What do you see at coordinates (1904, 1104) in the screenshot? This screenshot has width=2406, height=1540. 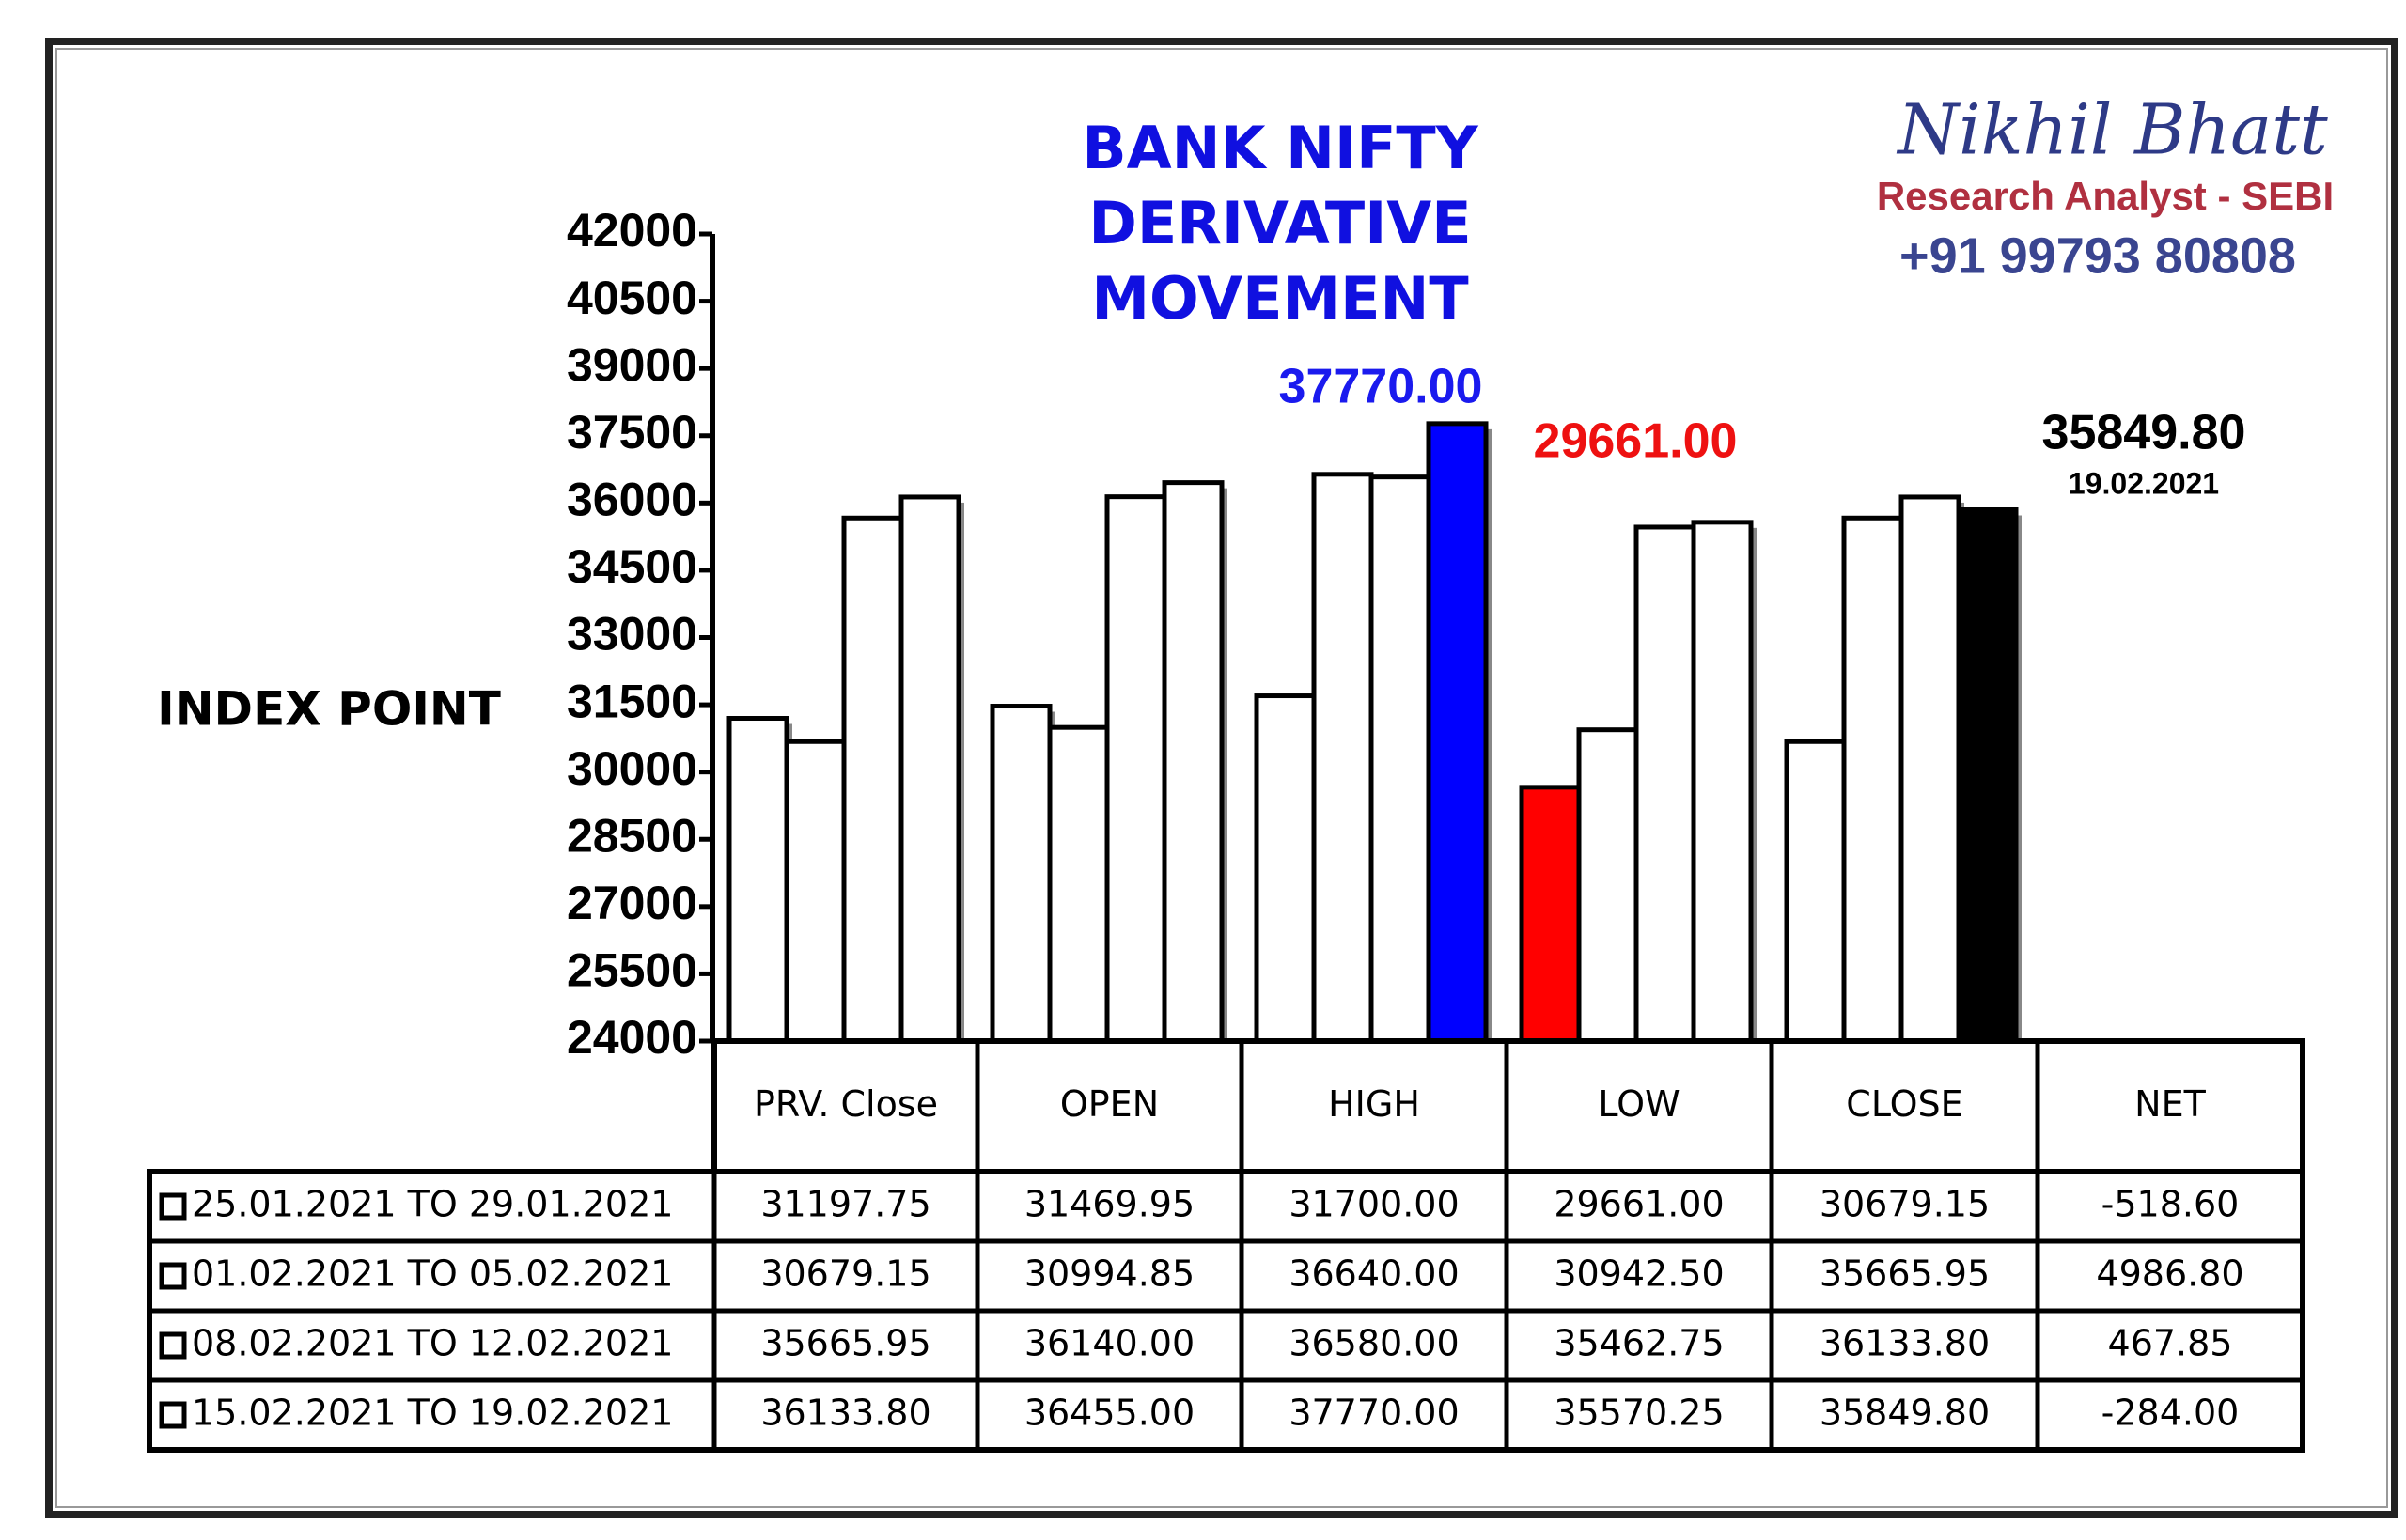 I see `column-header: CLOSE` at bounding box center [1904, 1104].